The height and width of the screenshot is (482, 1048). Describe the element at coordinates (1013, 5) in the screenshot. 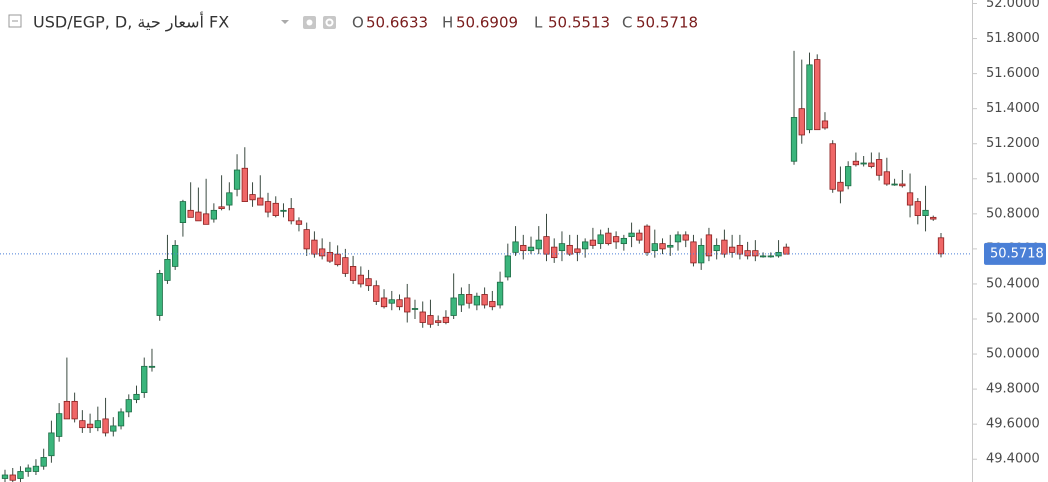

I see `y-tick-label: 52.0000` at that location.